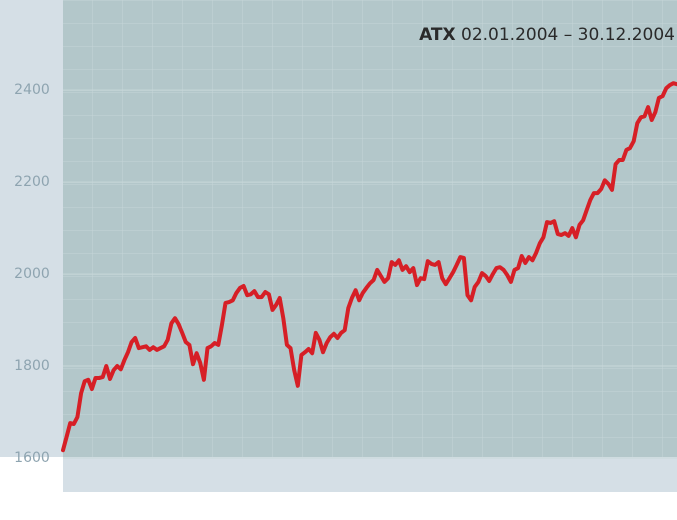 The height and width of the screenshot is (520, 677). What do you see at coordinates (568, 35) in the screenshot?
I see `title-range: 02.01.2004 – 30.12.2004` at bounding box center [568, 35].